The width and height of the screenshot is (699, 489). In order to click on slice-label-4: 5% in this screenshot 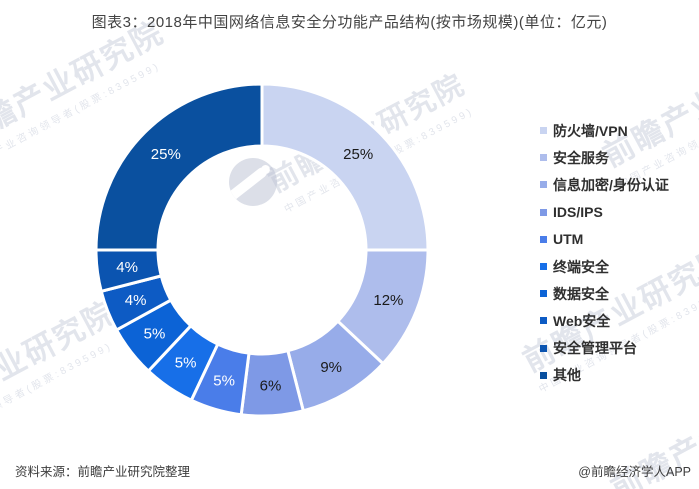, I will do `click(224, 381)`.